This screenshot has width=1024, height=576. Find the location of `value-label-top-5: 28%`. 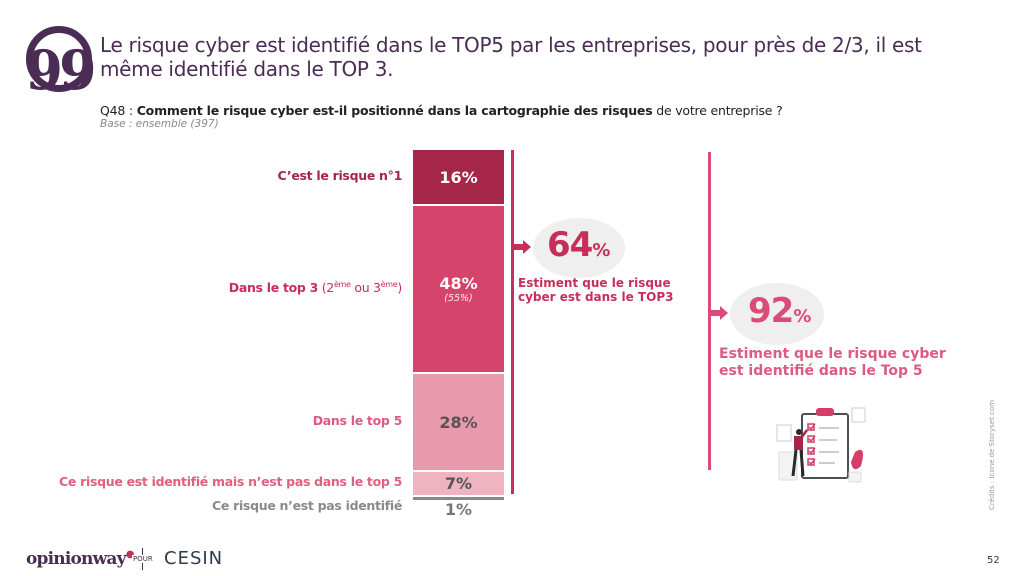

value-label-top-5: 28% is located at coordinates (458, 422).